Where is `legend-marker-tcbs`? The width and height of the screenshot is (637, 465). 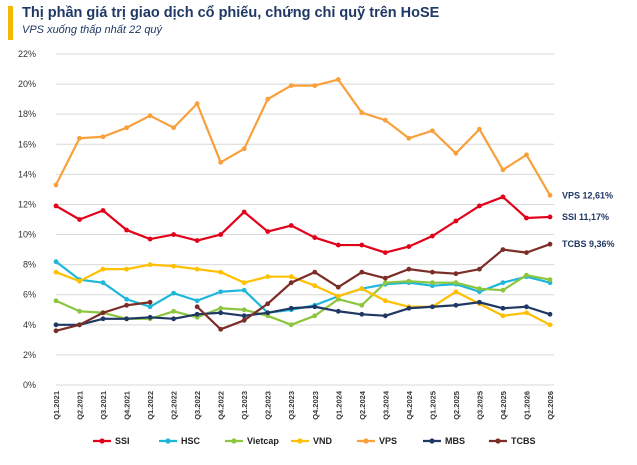 legend-marker-tcbs is located at coordinates (498, 441).